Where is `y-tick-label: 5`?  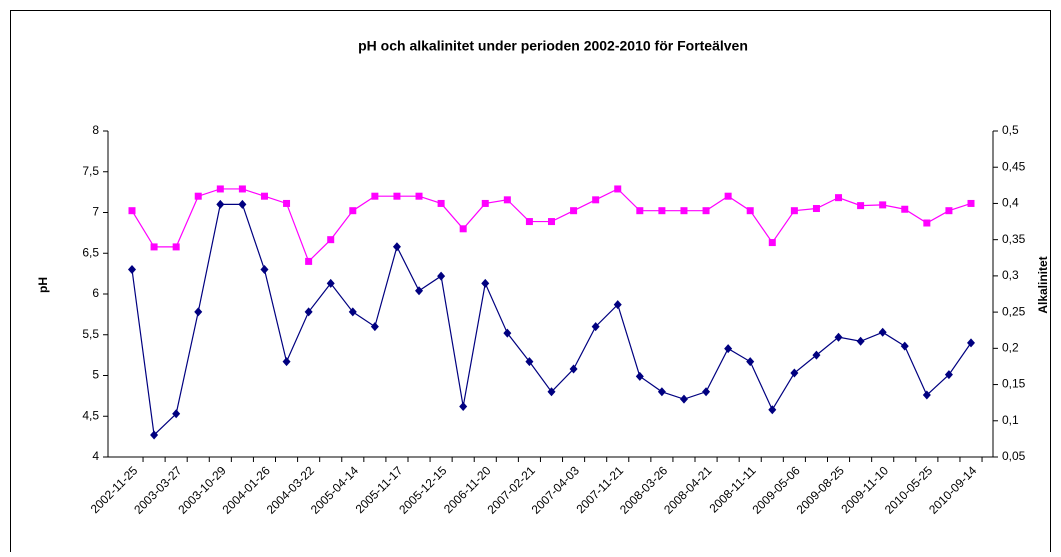 y-tick-label: 5 is located at coordinates (95, 375).